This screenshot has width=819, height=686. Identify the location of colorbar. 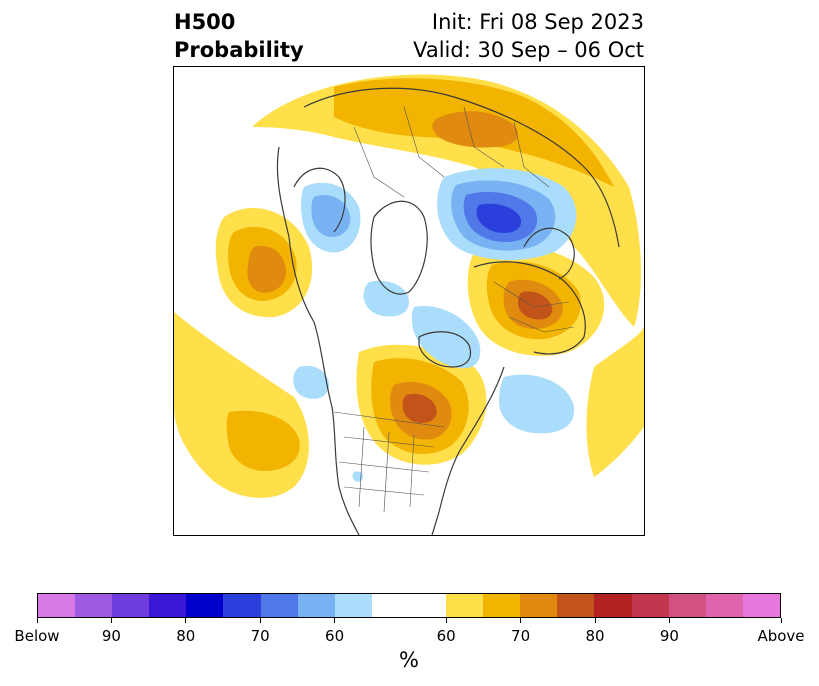
(409, 605).